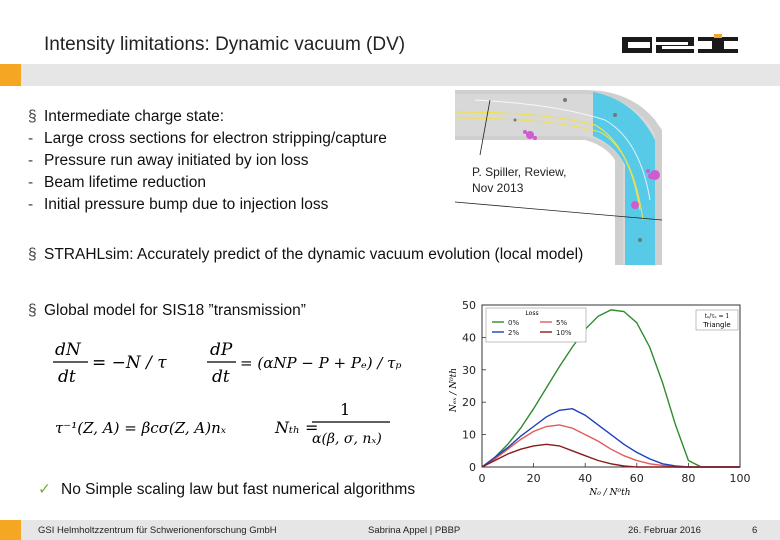  I want to click on annotation-line: Triangle, so click(716, 325).